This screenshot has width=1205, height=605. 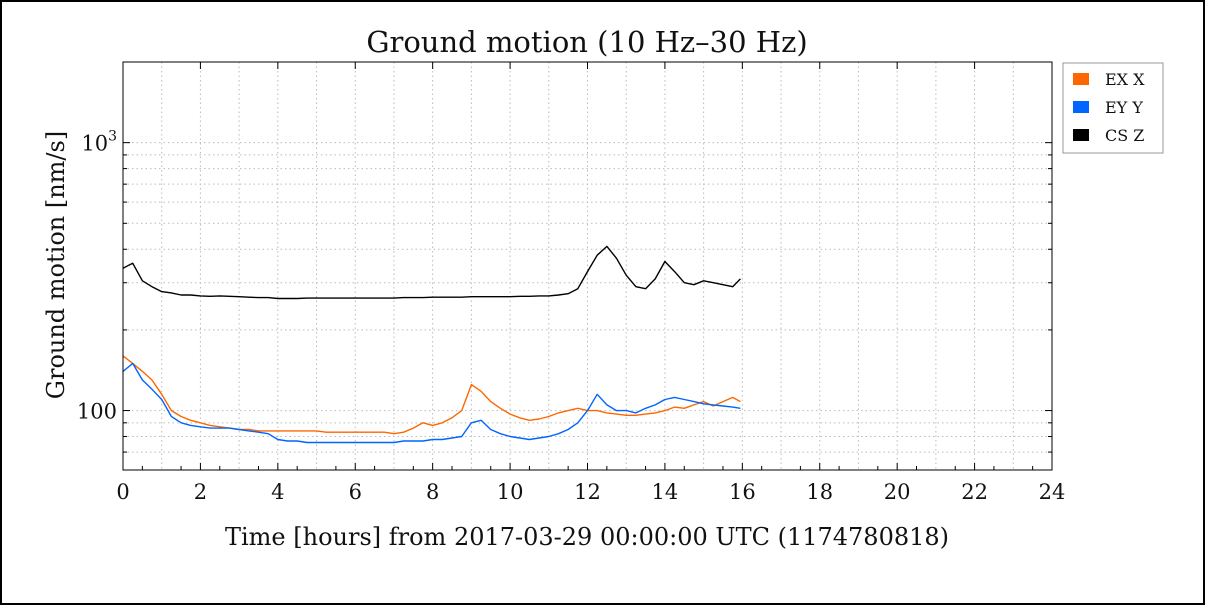 What do you see at coordinates (277, 492) in the screenshot?
I see `x-tick-label: 4` at bounding box center [277, 492].